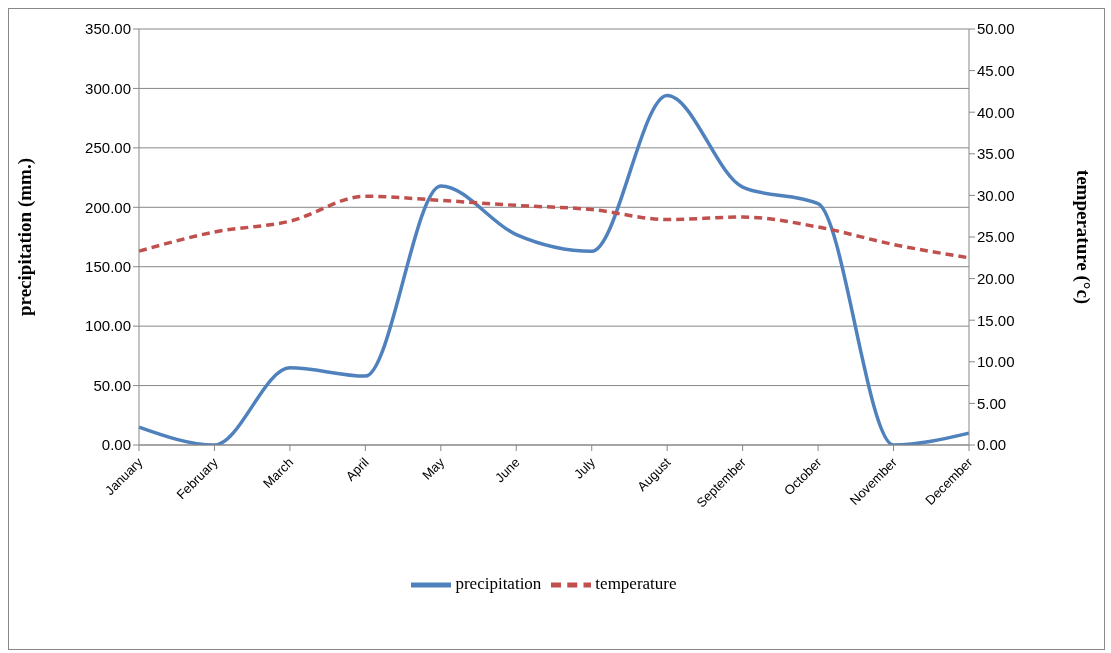  I want to click on y2-tick-label: 50.00, so click(996, 29).